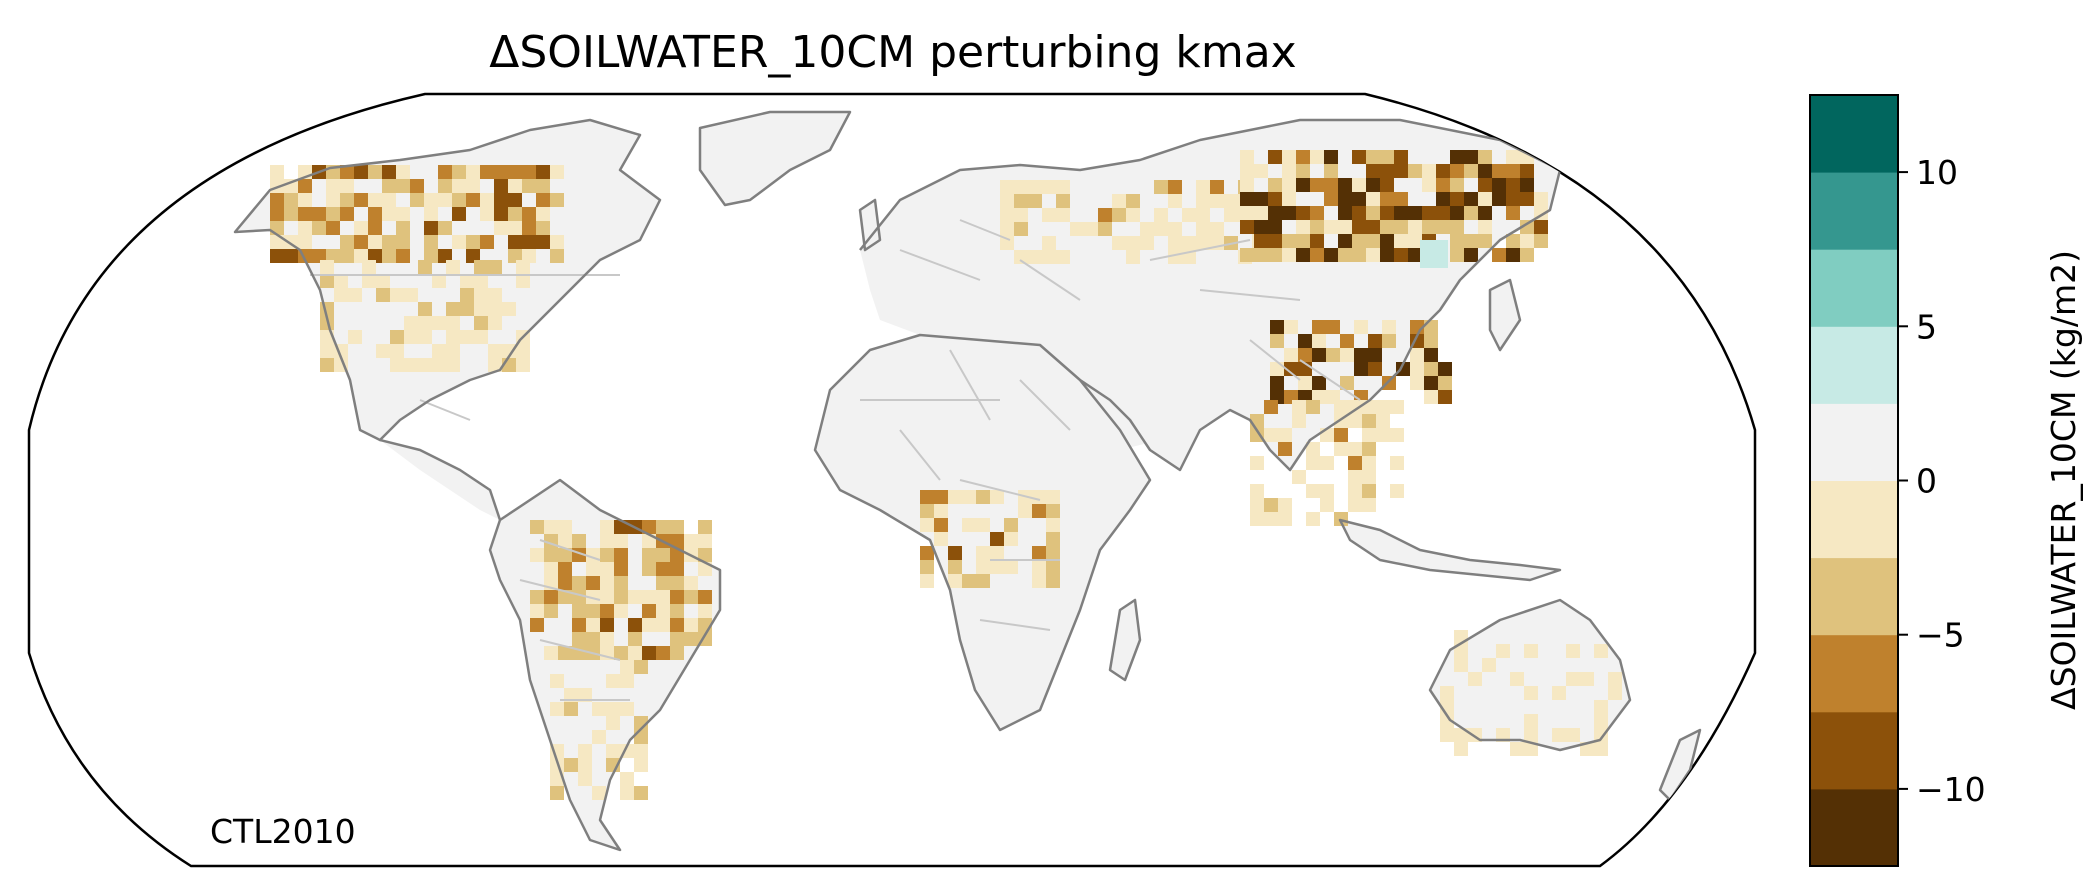 The image size is (2098, 896). I want to click on new-zealand-landmass, so click(1680, 765).